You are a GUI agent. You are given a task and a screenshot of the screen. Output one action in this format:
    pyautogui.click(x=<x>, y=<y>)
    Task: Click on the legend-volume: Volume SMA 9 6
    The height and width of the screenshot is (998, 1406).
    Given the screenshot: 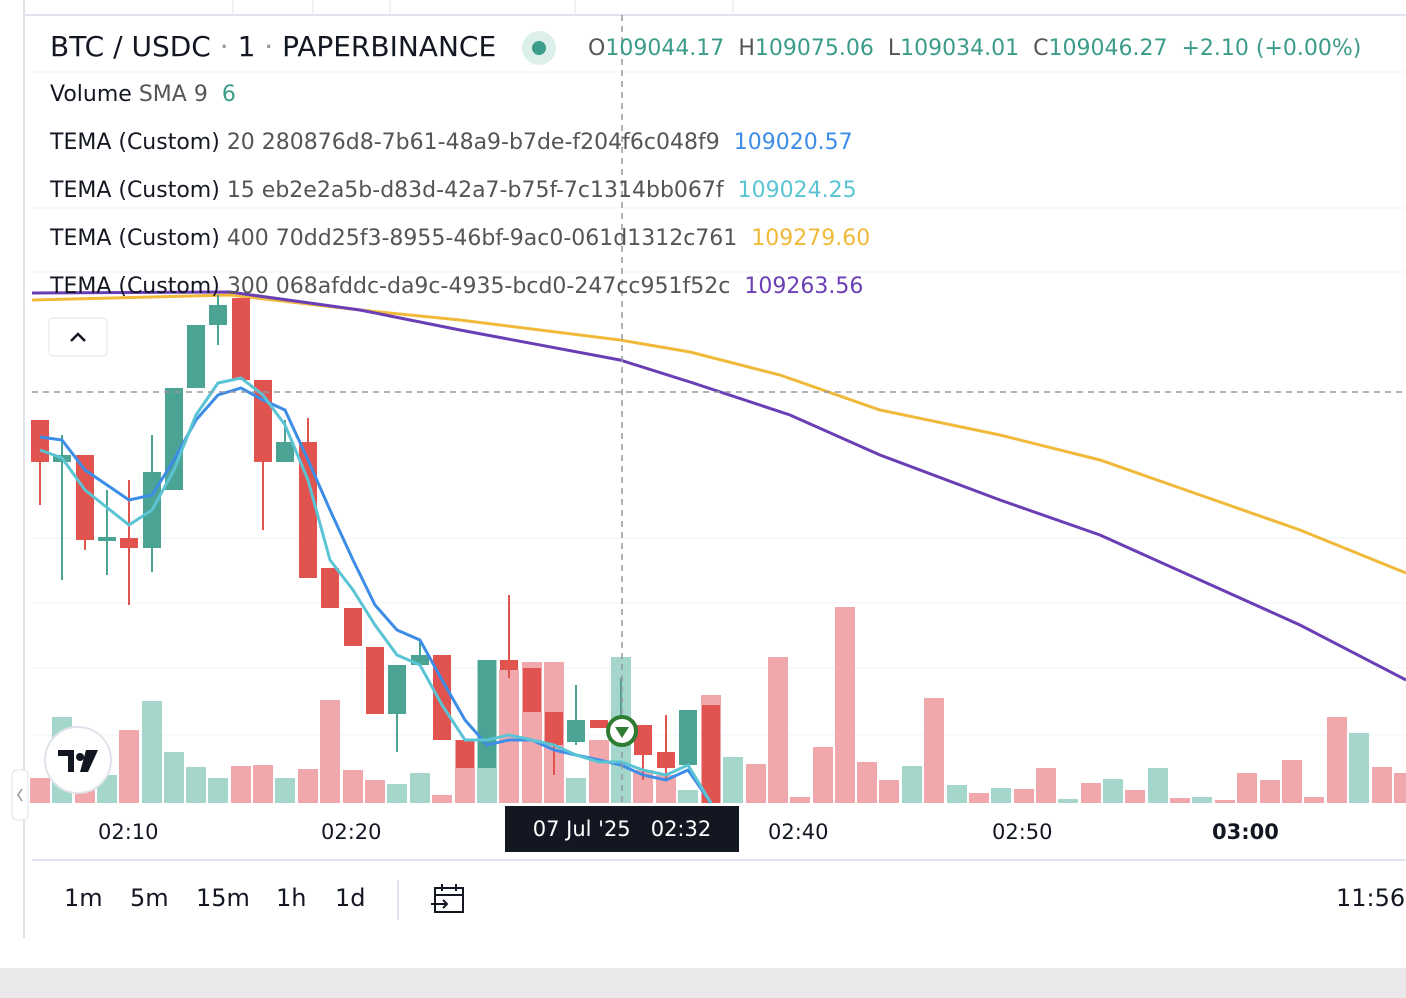 What is the action you would take?
    pyautogui.click(x=143, y=94)
    